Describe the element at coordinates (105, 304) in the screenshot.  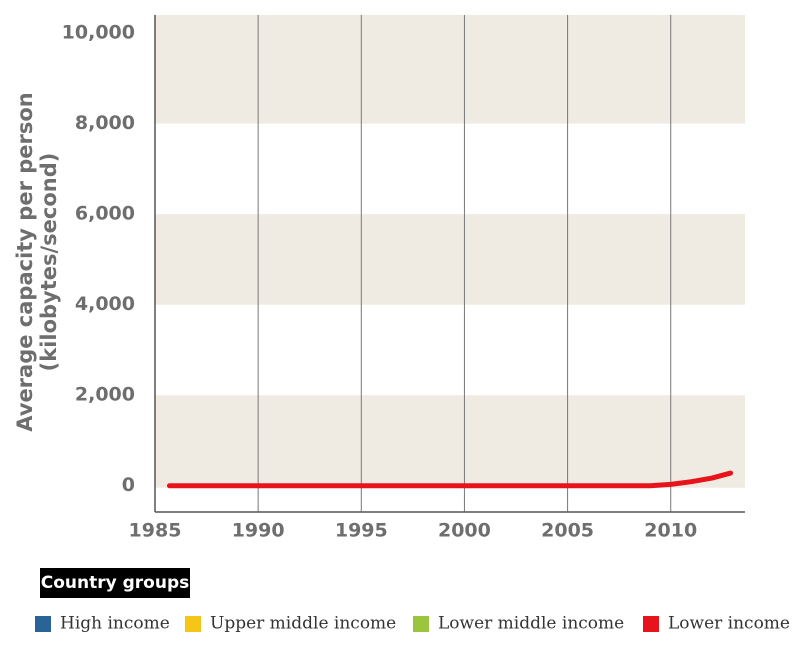
I see `y-tick-label: 4,000` at that location.